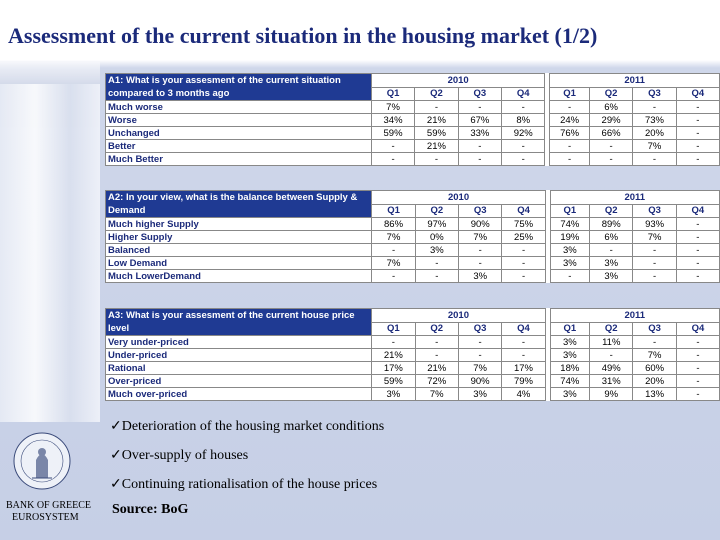  I want to click on row-label: Unchanged, so click(238, 133).